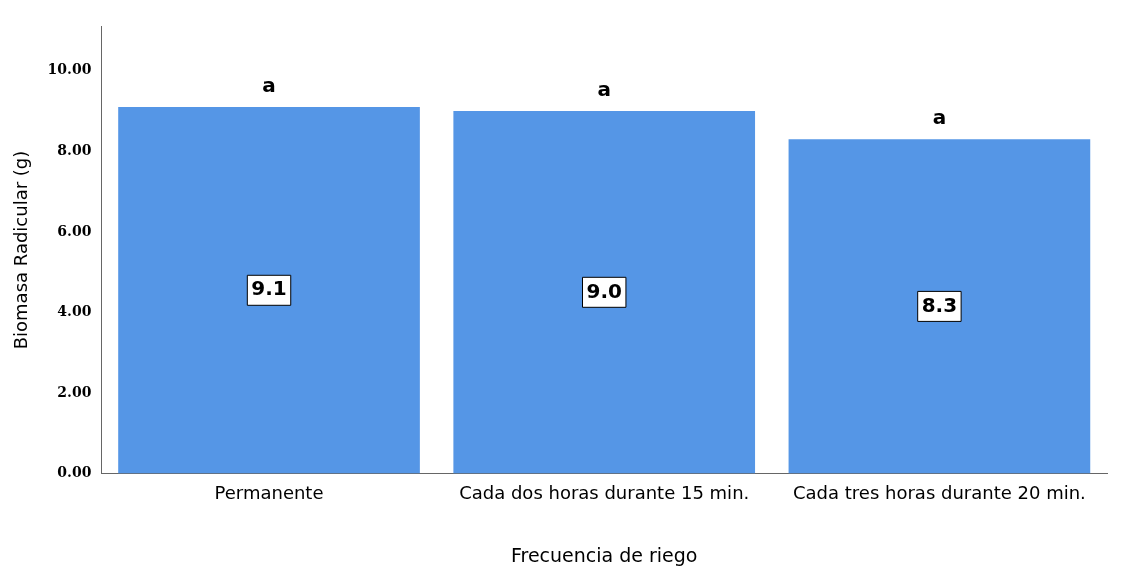 Image resolution: width=1135 pixels, height=580 pixels. Describe the element at coordinates (21, 250) in the screenshot. I see `y-axis-title: Biomasa Radicular (g)` at that location.